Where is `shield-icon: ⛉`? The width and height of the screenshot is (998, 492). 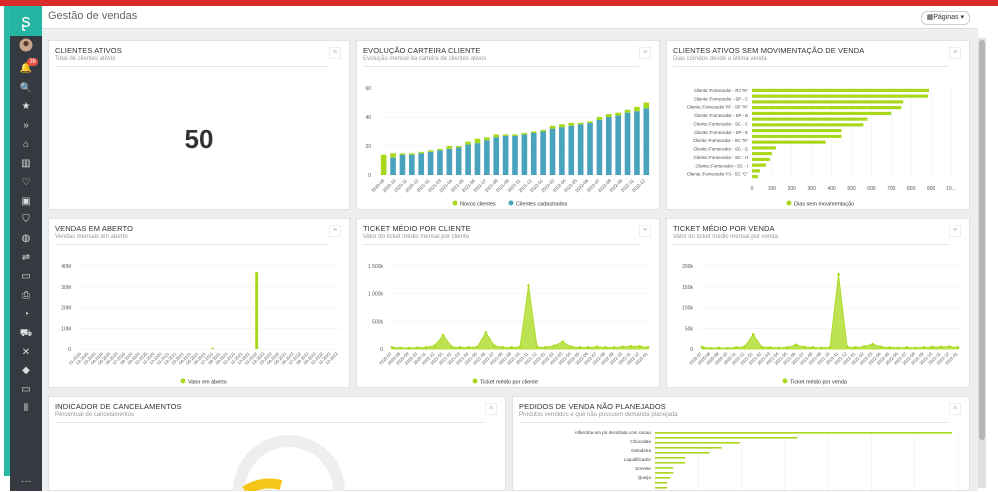
shield-icon: ⛉ is located at coordinates (26, 219).